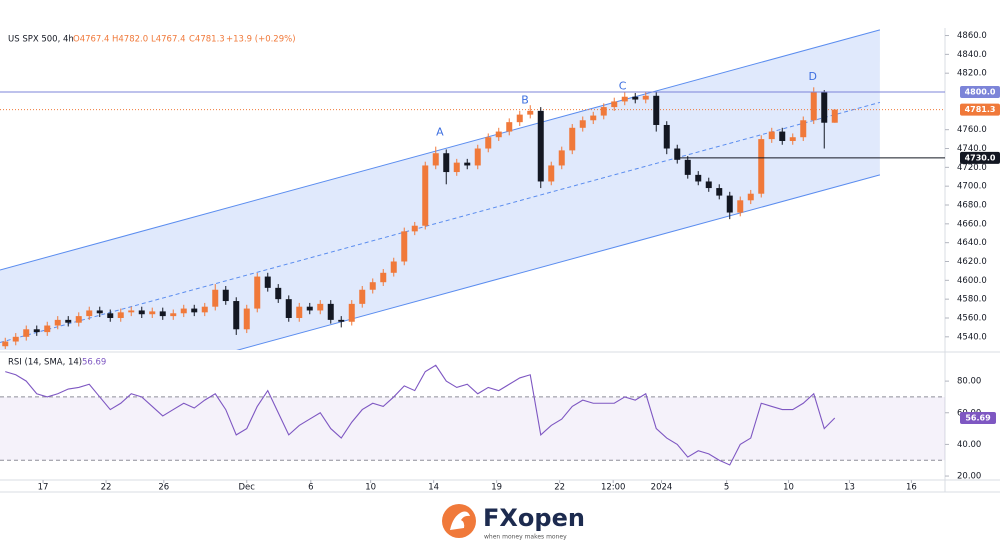 This screenshot has height=549, width=1000. Describe the element at coordinates (370, 488) in the screenshot. I see `x-tick-label: 10` at that location.